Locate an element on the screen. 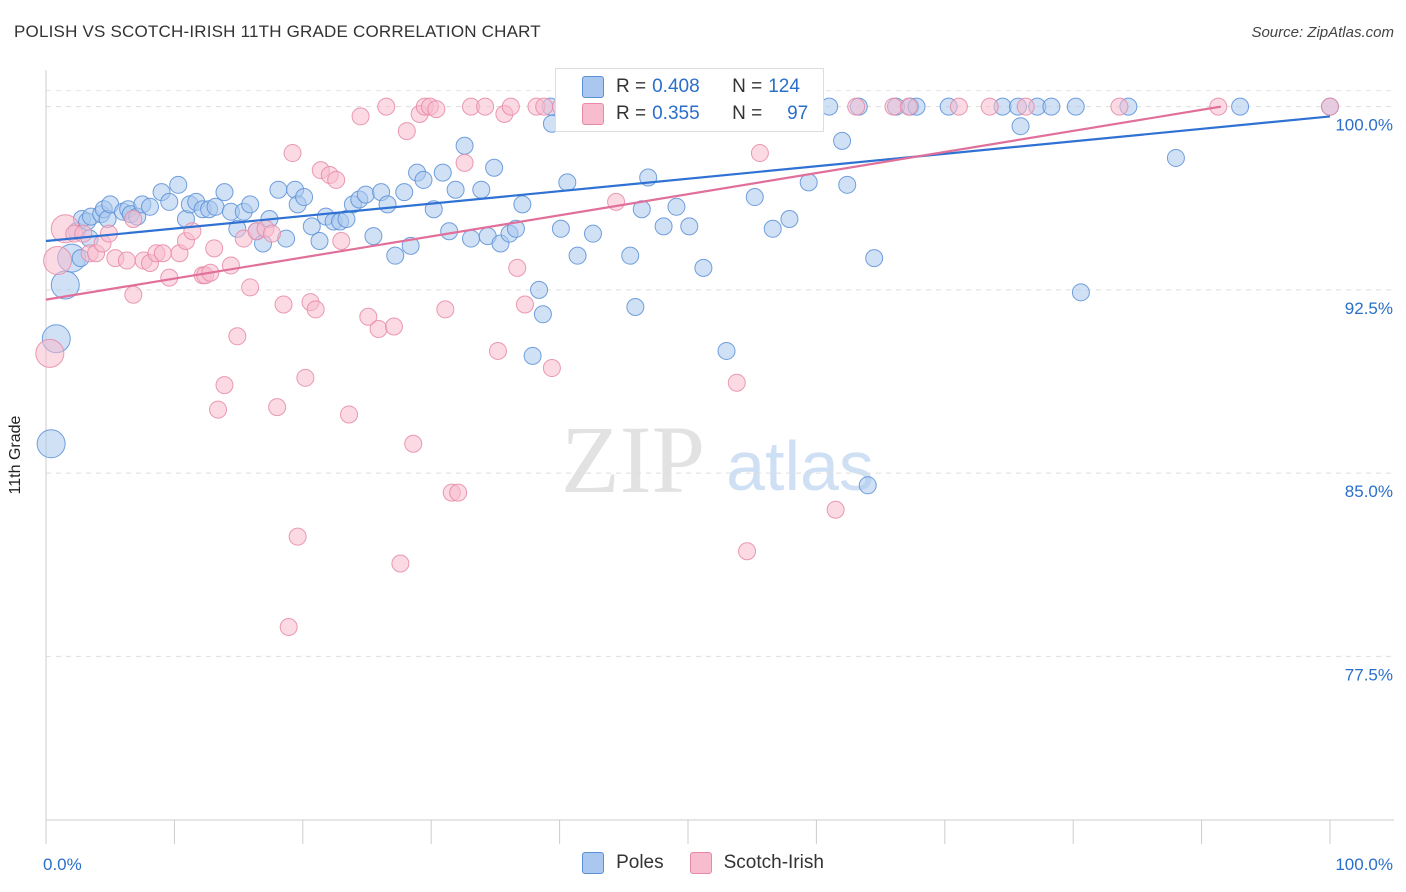 Image resolution: width=1406 pixels, height=892 pixels. stats-legend: R = 0.408 N = 124 R = 0.355 N = 97 is located at coordinates (689, 100).